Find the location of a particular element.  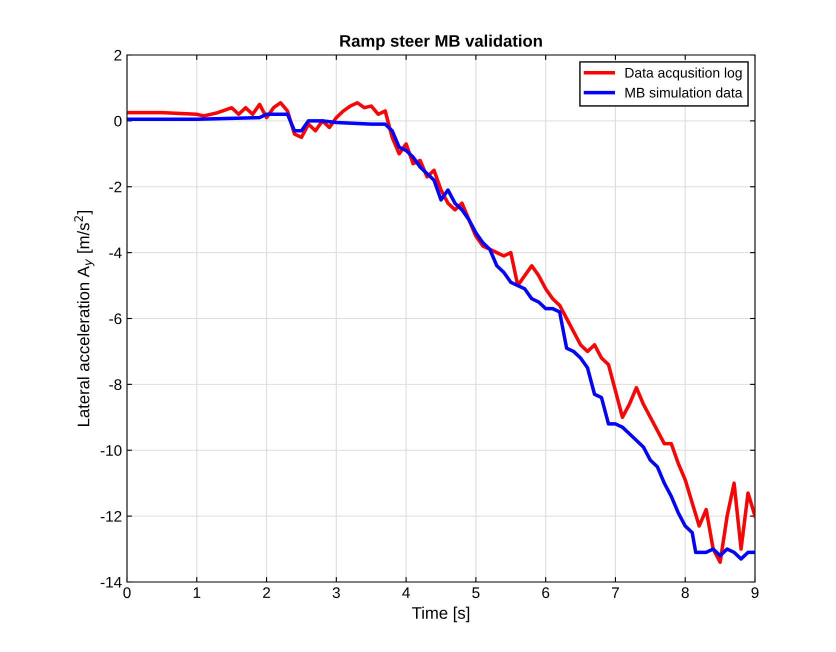

y-tick-label: -2 is located at coordinates (115, 187).